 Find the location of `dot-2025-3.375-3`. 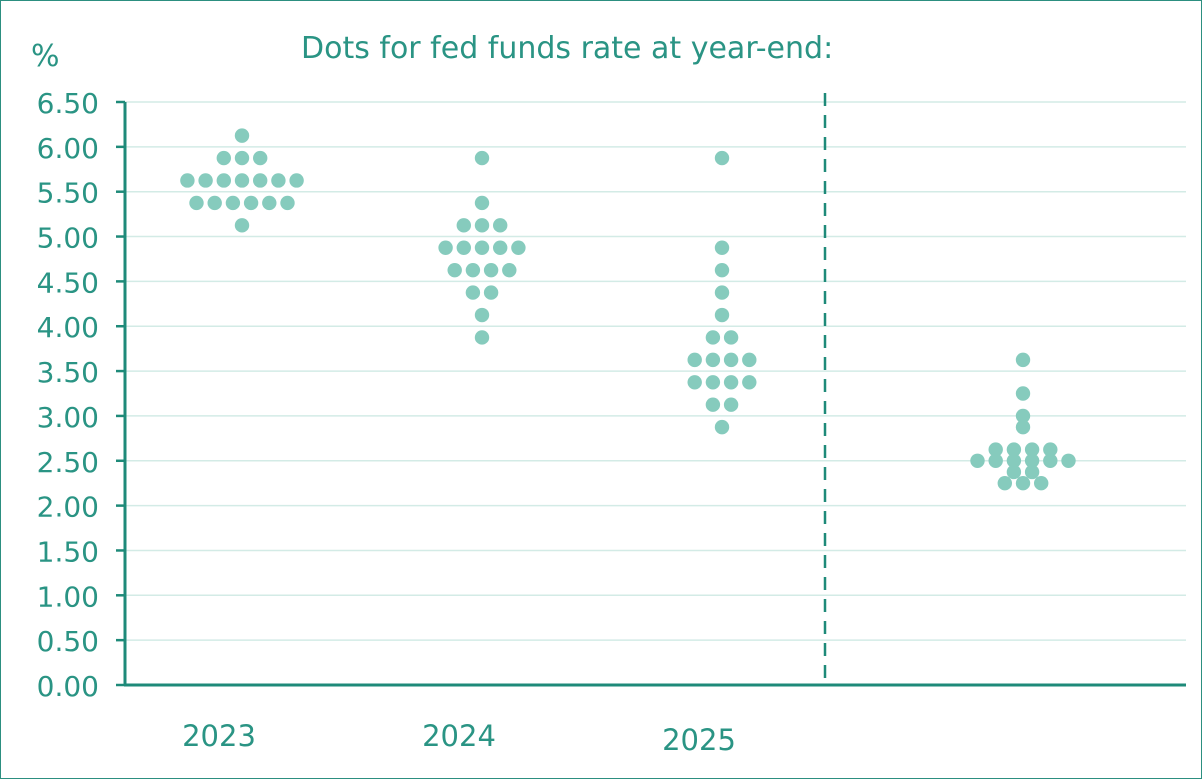

dot-2025-3.375-3 is located at coordinates (749, 382).